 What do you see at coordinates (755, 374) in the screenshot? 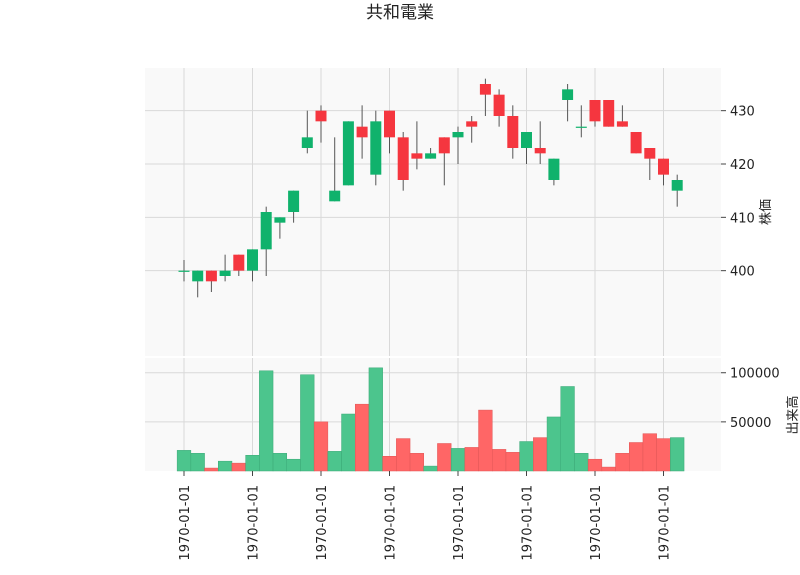
I see `volume-tick-label: 100000` at bounding box center [755, 374].